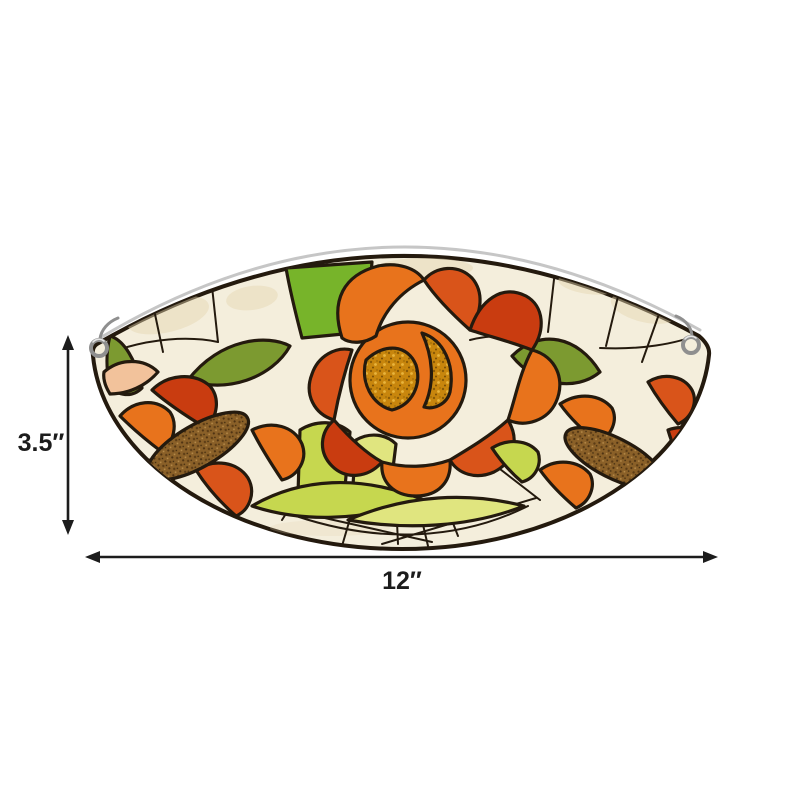 The height and width of the screenshot is (800, 800). Describe the element at coordinates (436, 370) in the screenshot. I see `gold-piece-right` at that location.